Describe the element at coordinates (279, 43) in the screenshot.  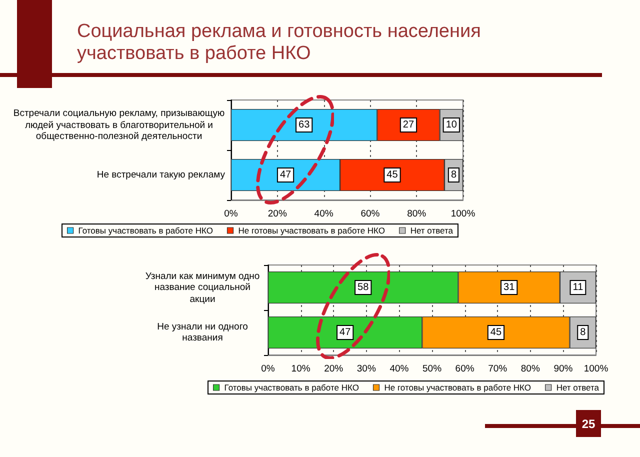
I see `chart-title: Социальная реклама и готовность населения участвовать в работе НКО` at that location.